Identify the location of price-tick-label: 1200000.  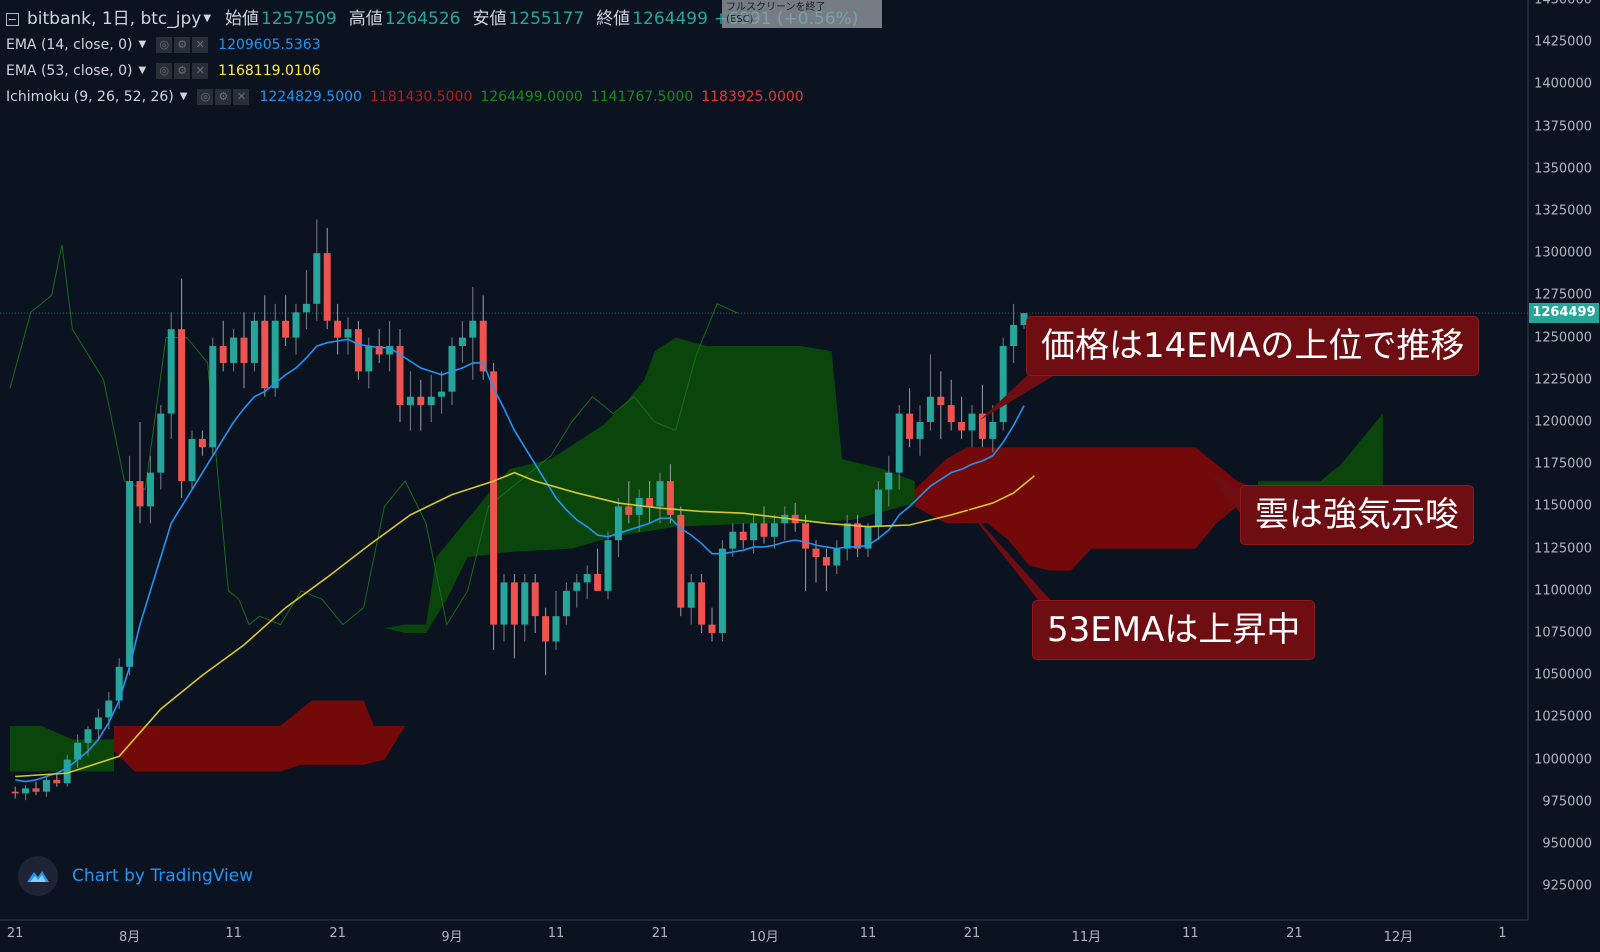
(1563, 422).